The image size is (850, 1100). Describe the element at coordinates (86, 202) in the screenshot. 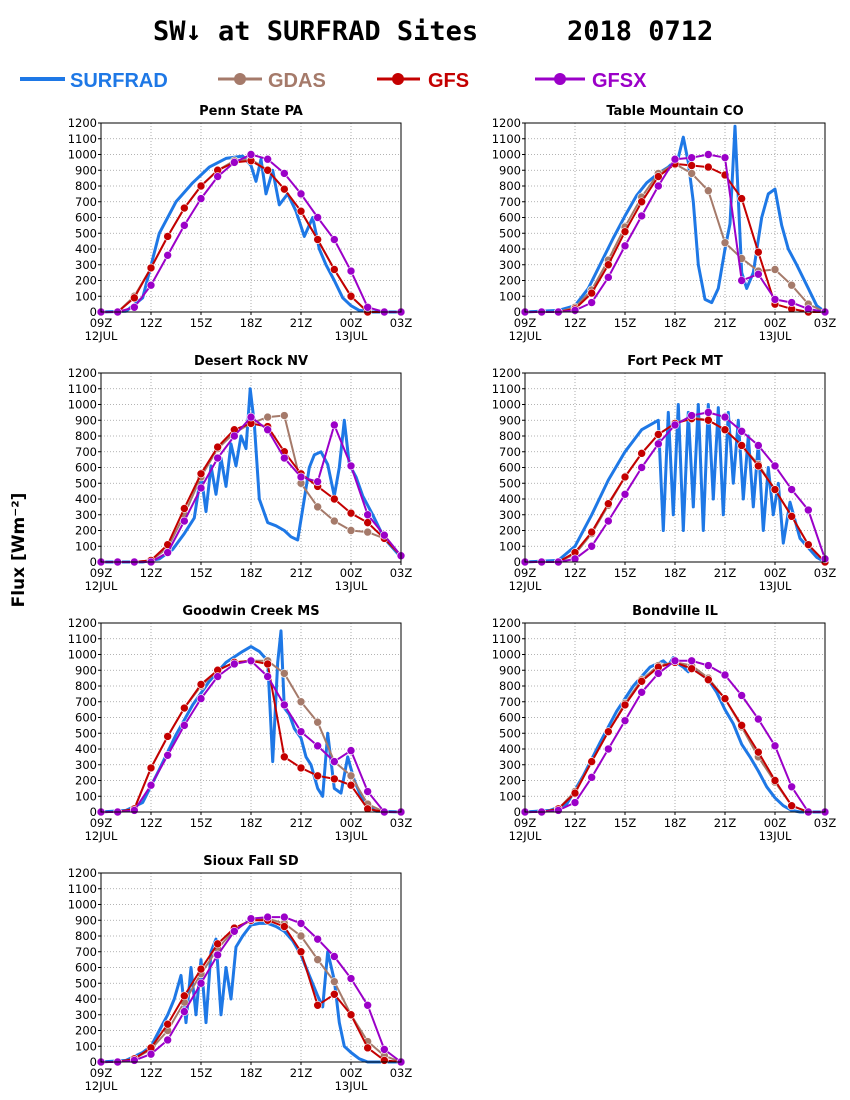

I see `y-tick-label: 700` at that location.